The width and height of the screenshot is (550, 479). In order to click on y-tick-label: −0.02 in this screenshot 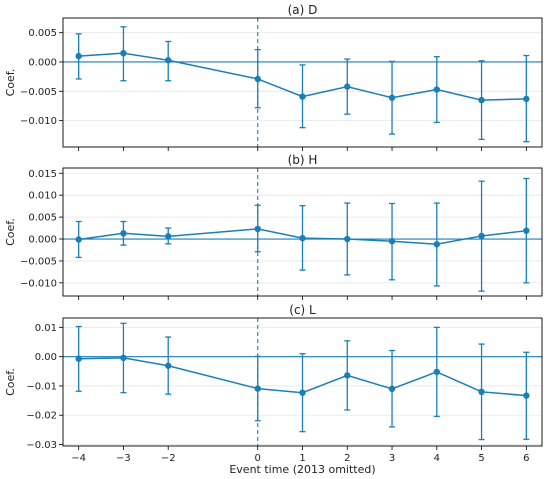, I will do `click(41, 416)`.